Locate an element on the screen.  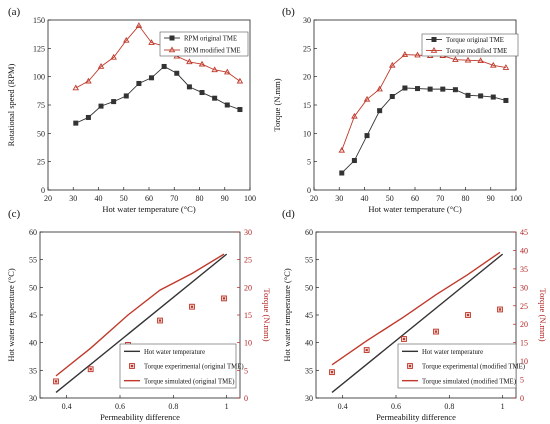
y-tick-label: 125 is located at coordinates (39, 48).